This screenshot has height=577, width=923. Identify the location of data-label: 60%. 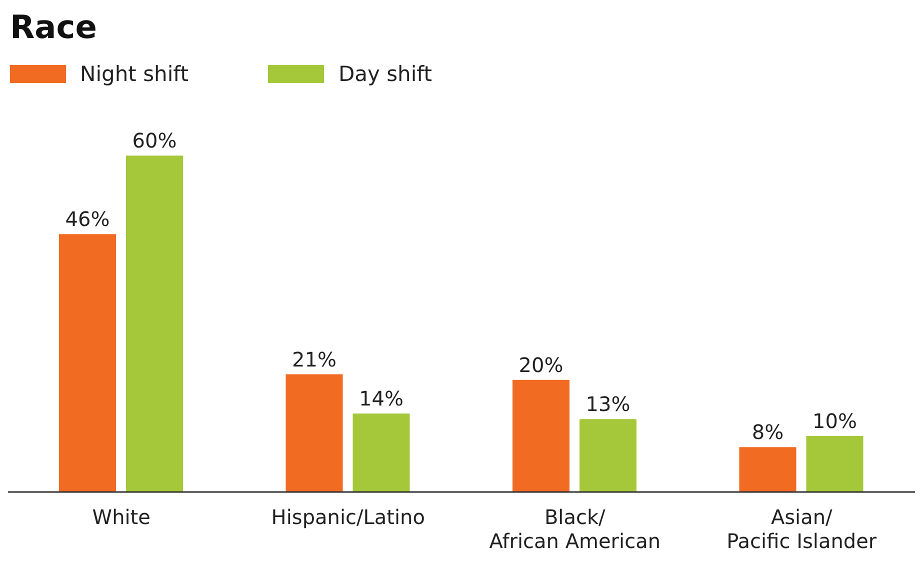
(154, 140).